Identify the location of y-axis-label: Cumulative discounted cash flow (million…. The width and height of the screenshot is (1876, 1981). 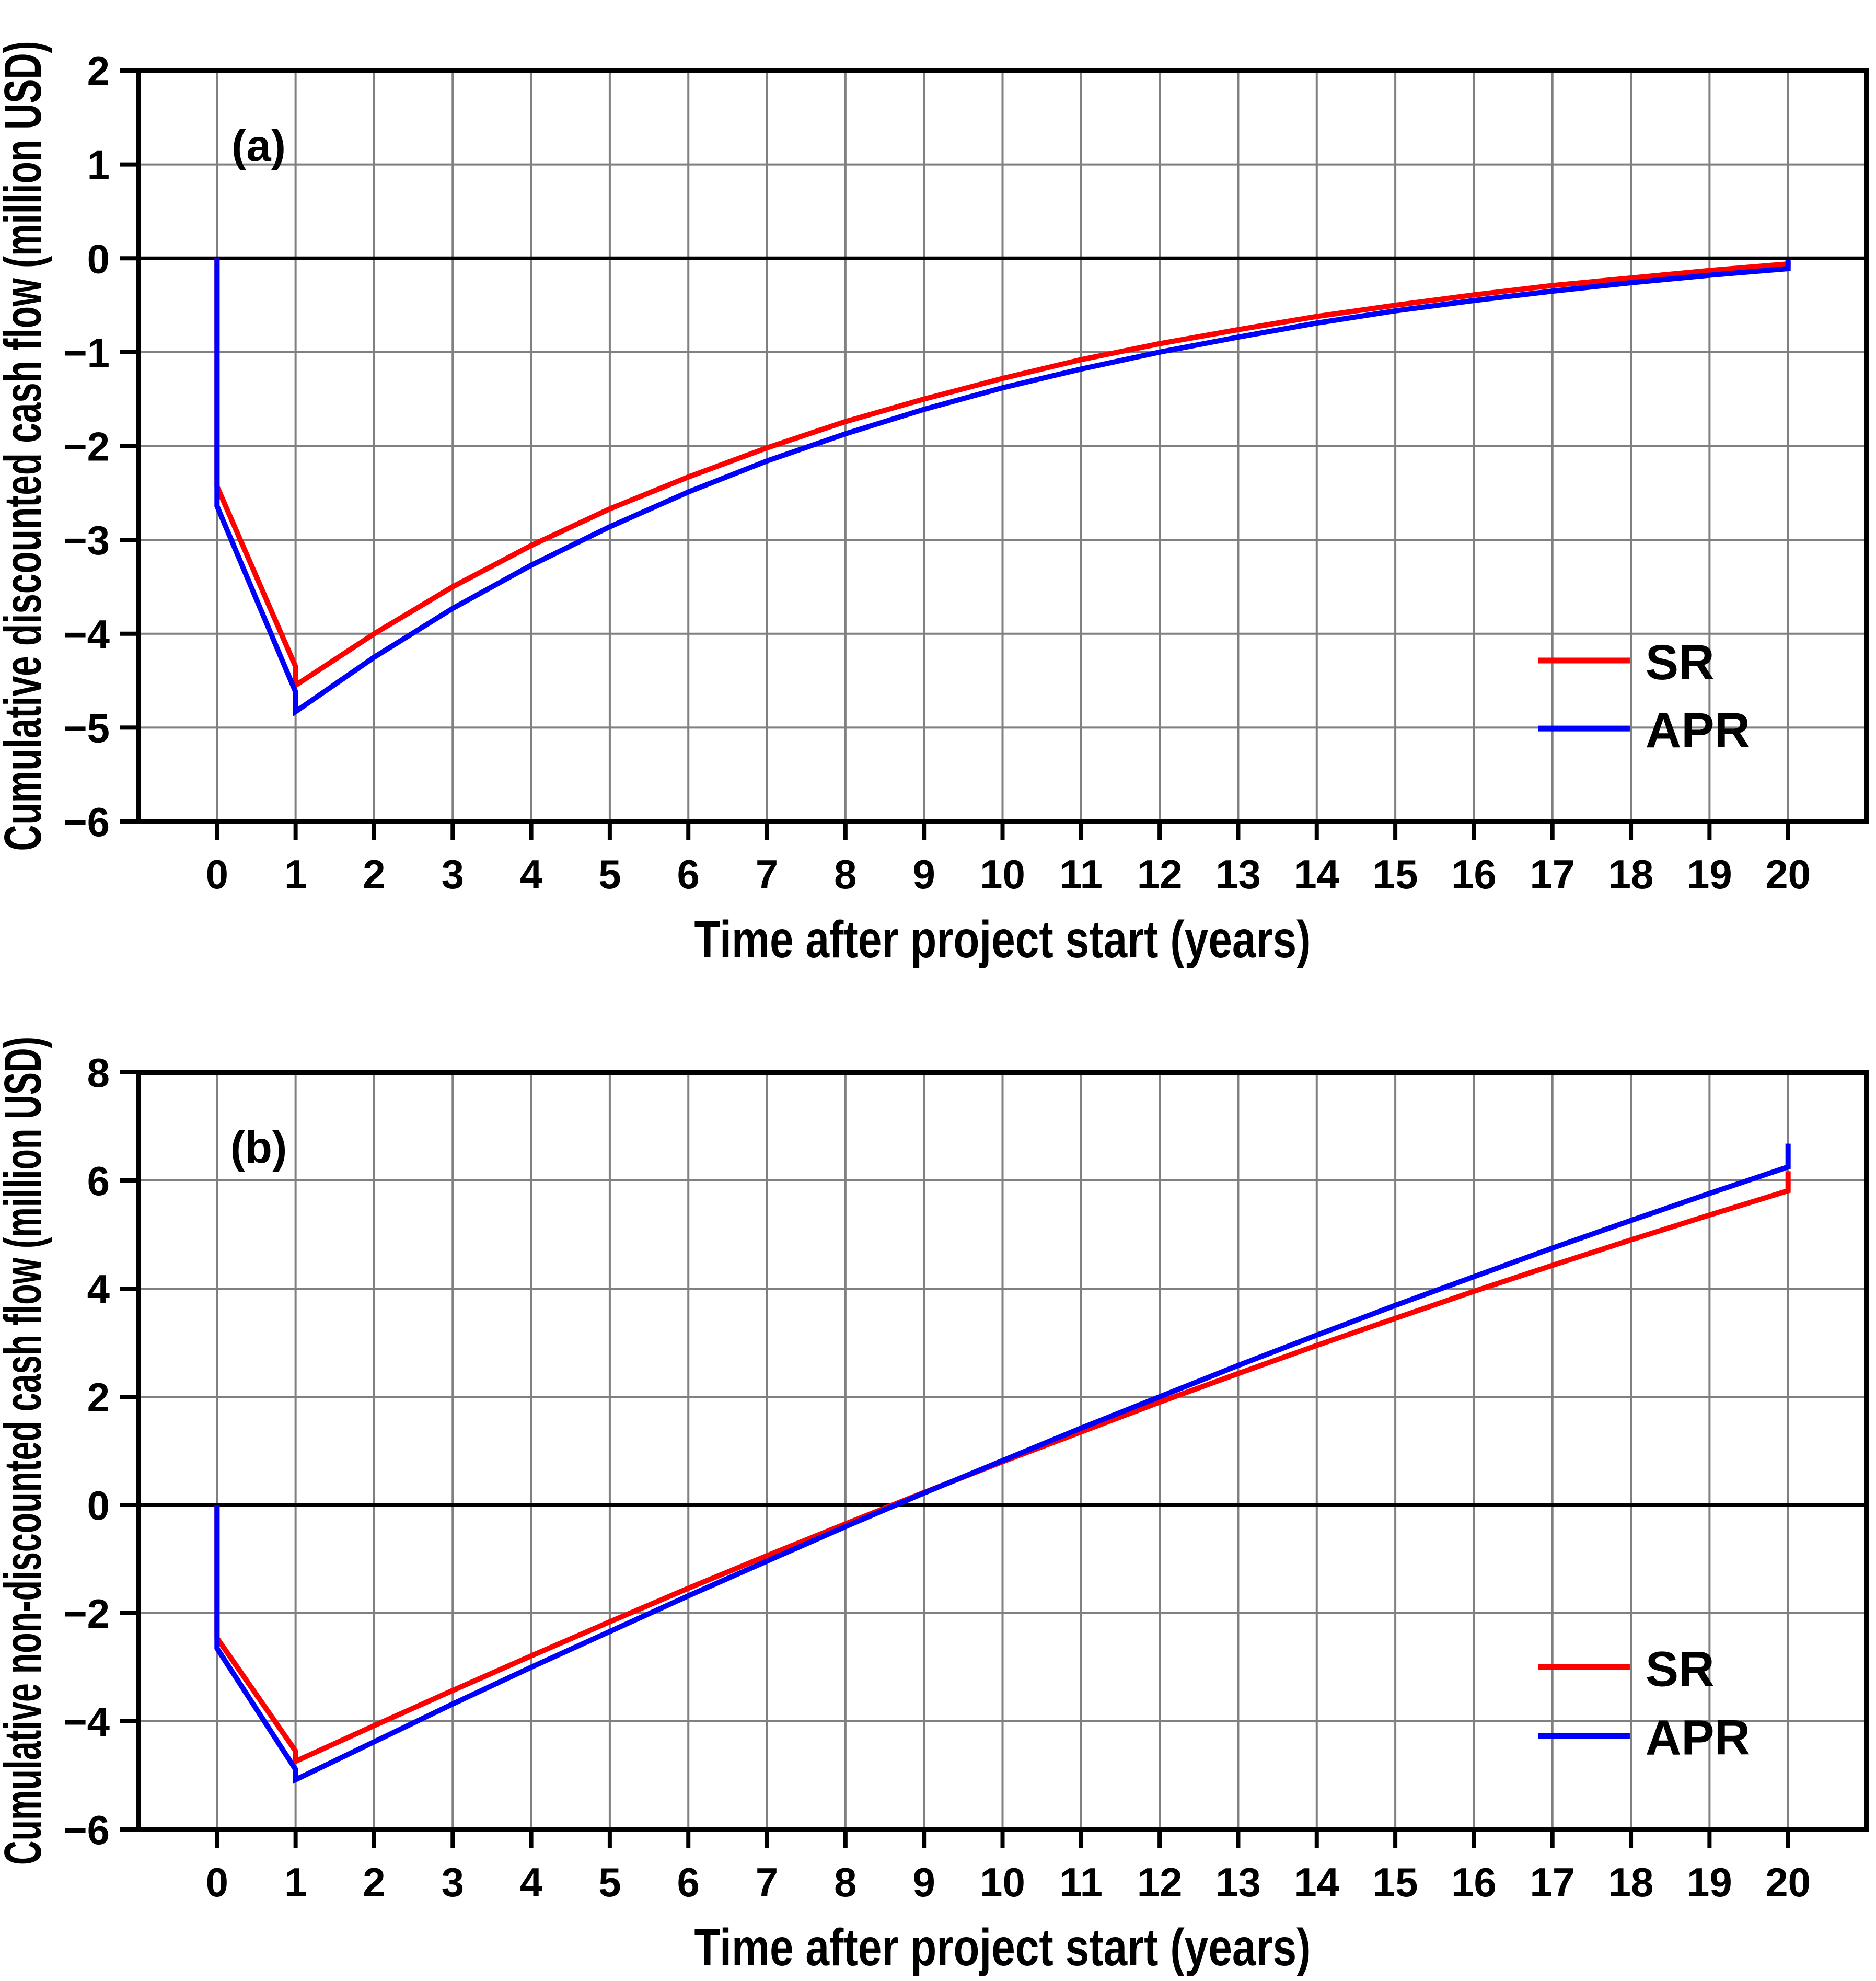
(26, 446).